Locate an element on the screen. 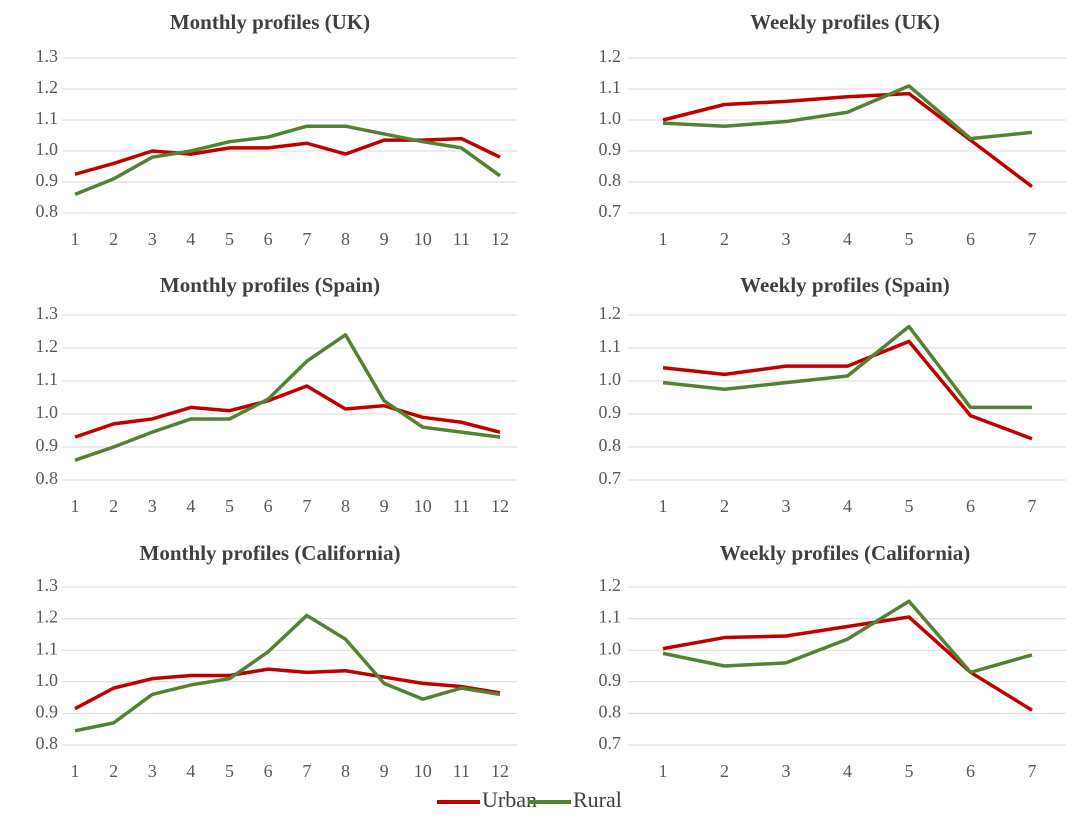 The image size is (1083, 825). legend-label: Rural is located at coordinates (597, 799).